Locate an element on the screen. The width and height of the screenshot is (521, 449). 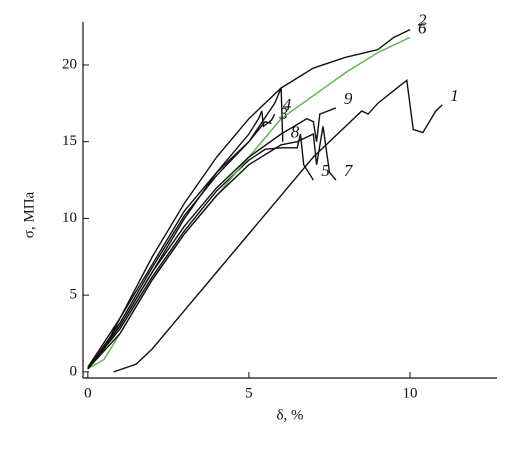
y-tick-label: 0 is located at coordinates (74, 371).